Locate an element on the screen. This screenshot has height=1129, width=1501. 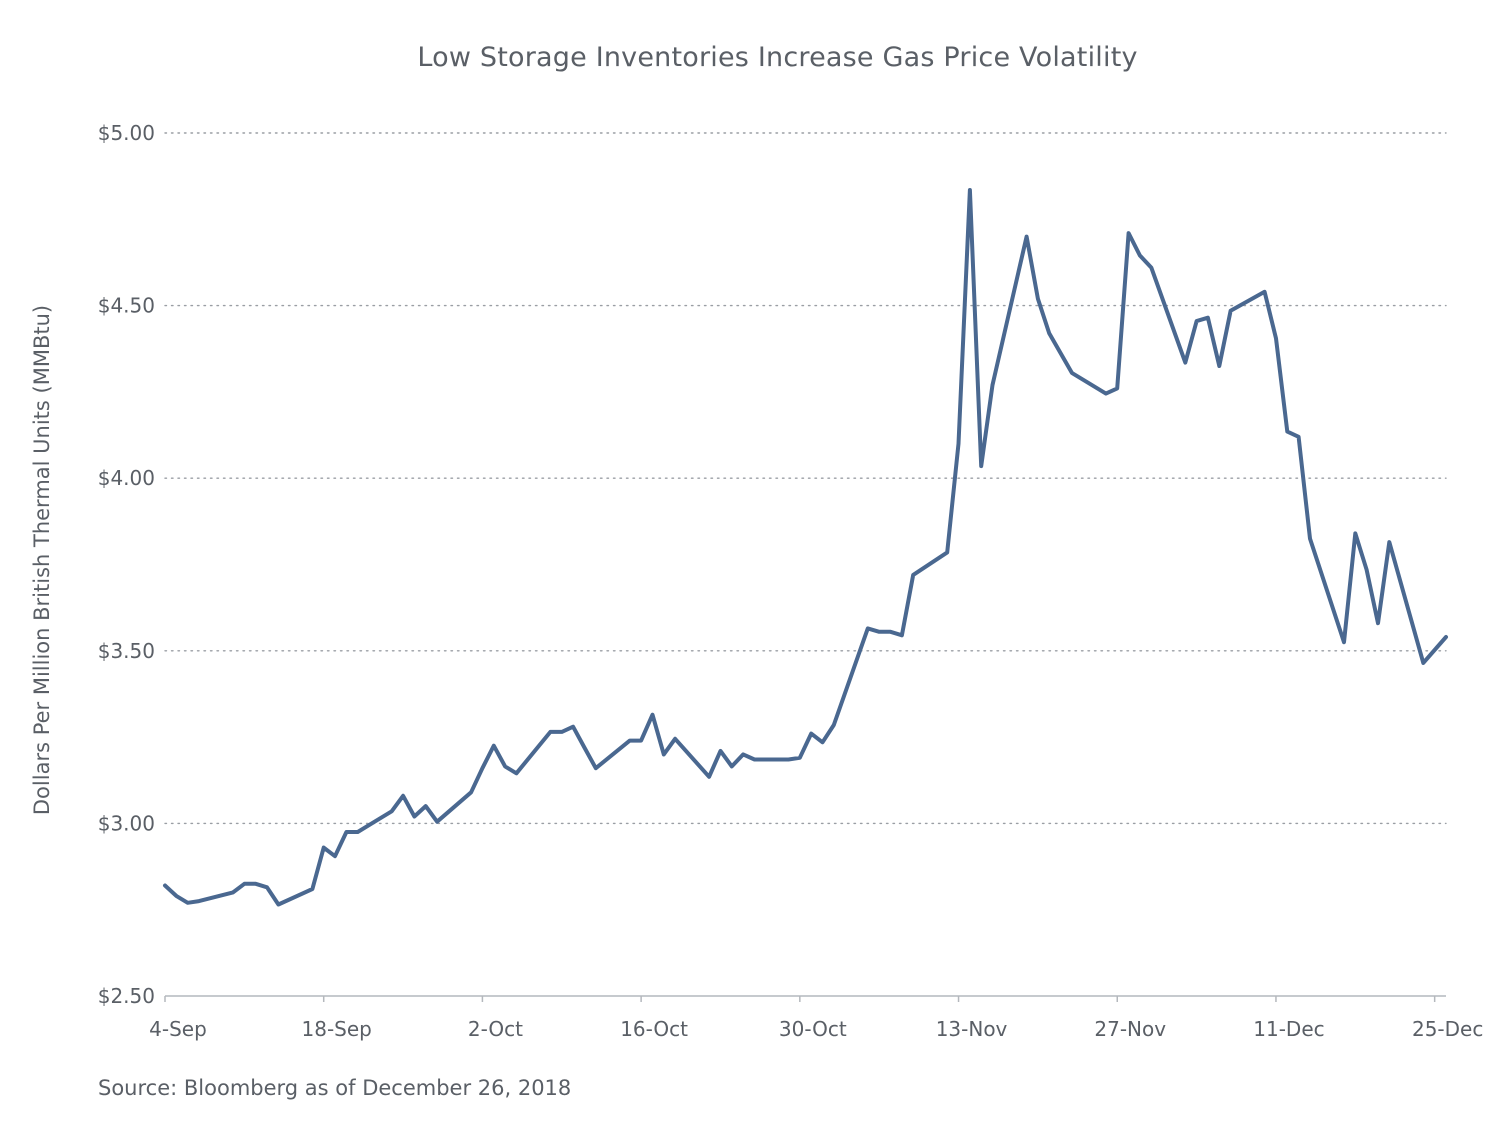
y-axis-ticks: $2.50 $3.00 $3.50 $4.00 $4.50 $5.00 is located at coordinates (126, 564).